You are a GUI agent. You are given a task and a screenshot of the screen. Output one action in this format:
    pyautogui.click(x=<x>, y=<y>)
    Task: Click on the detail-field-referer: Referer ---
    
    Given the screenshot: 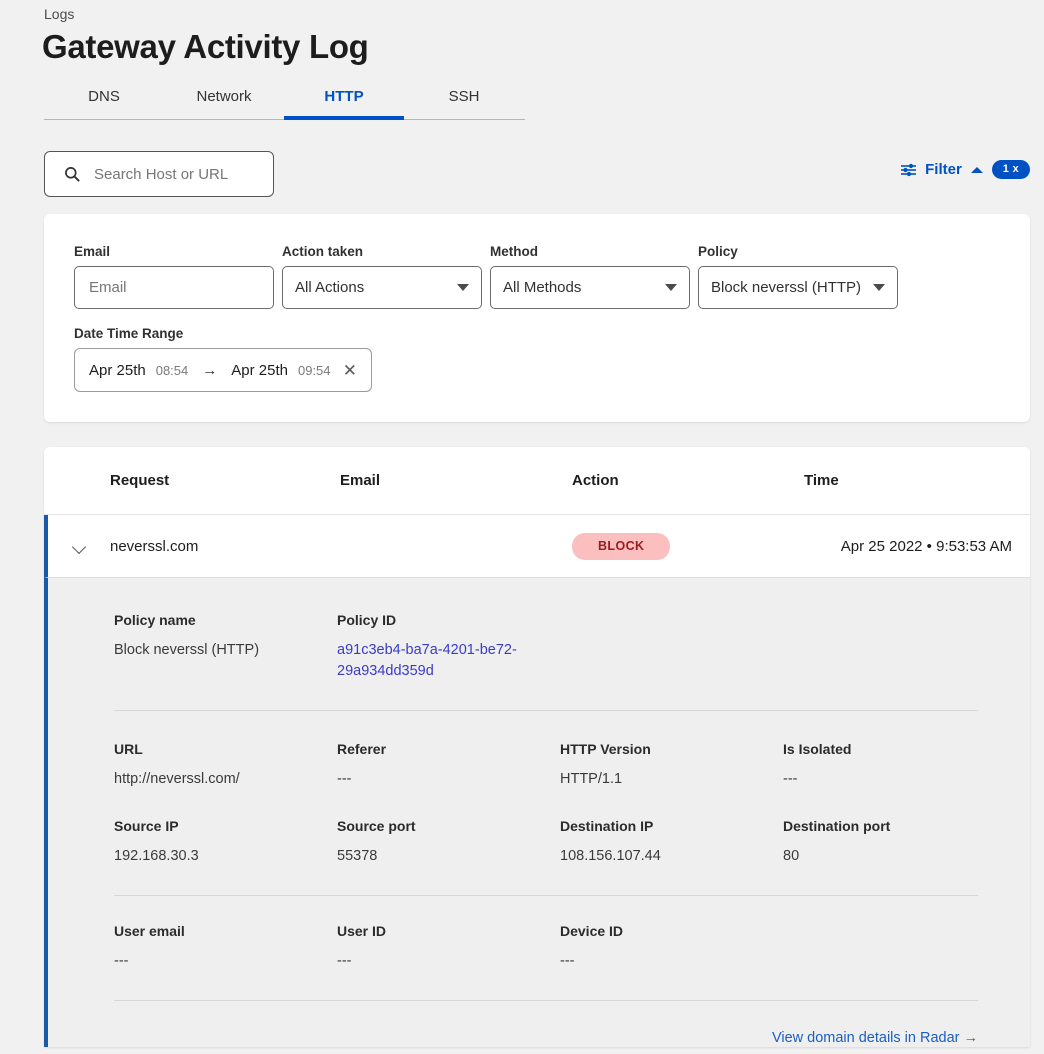 What is the action you would take?
    pyautogui.click(x=448, y=765)
    